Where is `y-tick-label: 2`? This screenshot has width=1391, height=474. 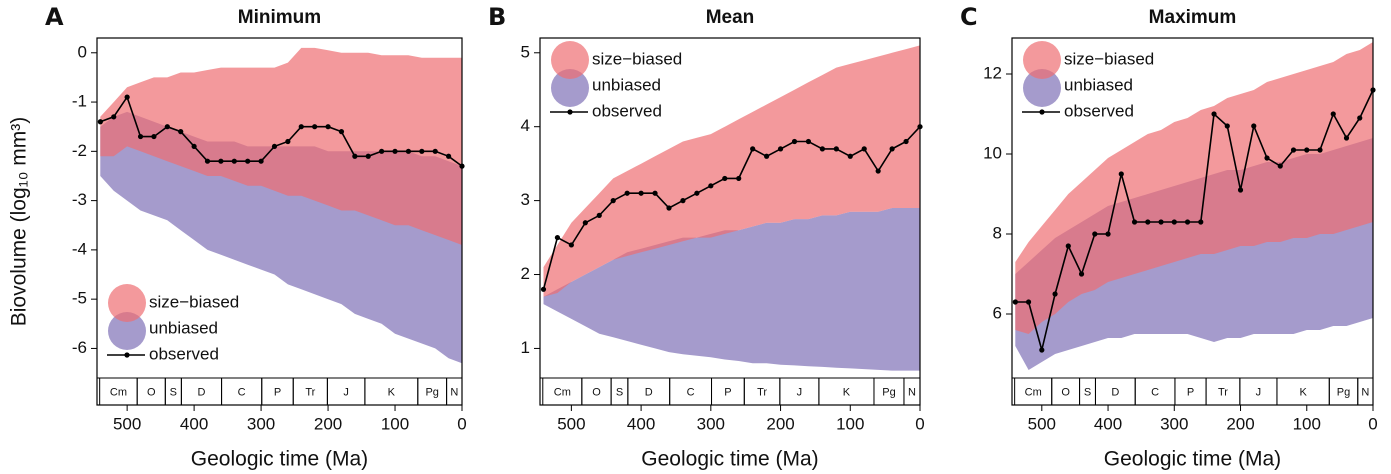
y-tick-label: 2 is located at coordinates (525, 273).